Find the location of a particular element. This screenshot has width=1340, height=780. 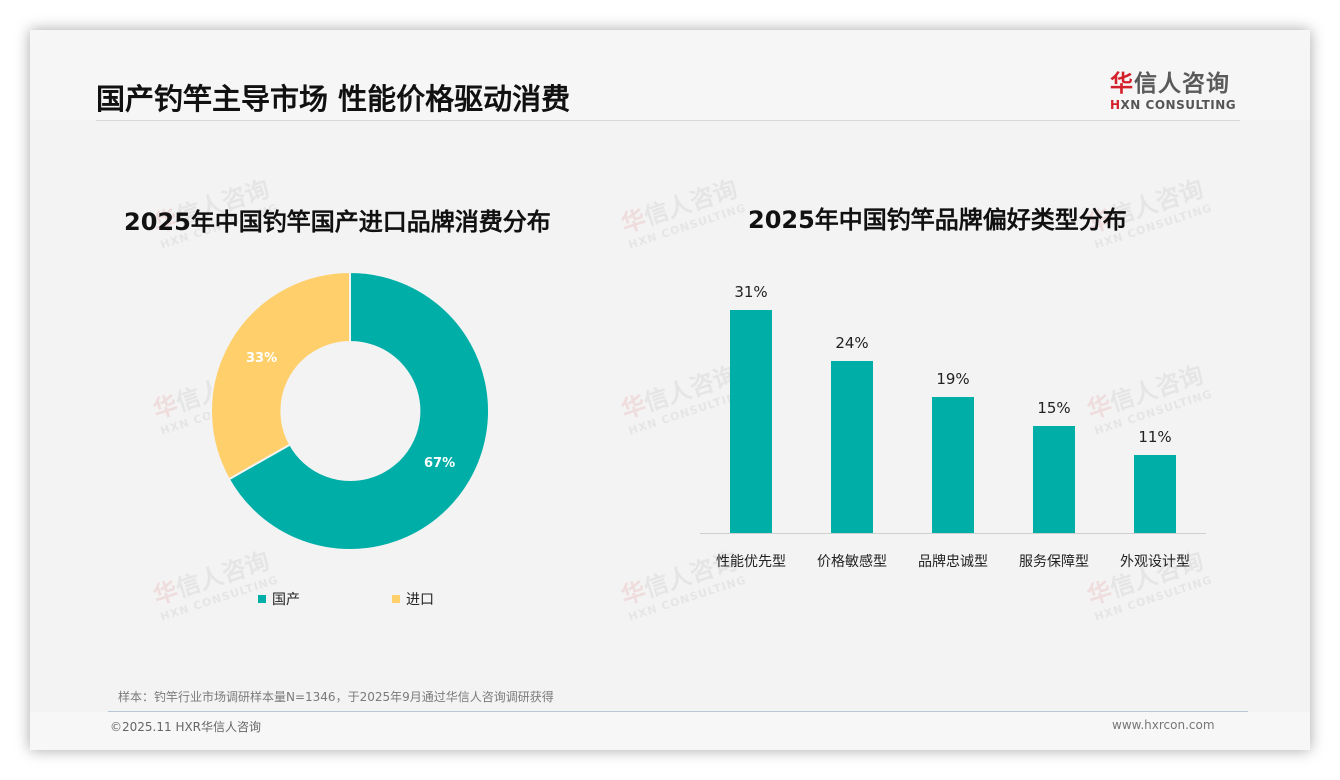

page-title: 国产钓竿主导市场 性能价格驱动消费 is located at coordinates (333, 99).